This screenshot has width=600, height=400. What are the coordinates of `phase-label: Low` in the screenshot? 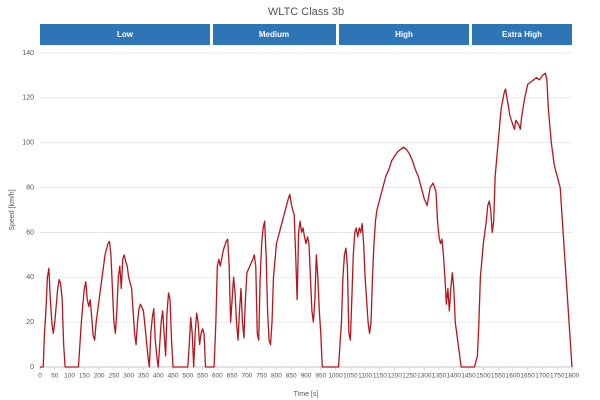 It's located at (125, 34).